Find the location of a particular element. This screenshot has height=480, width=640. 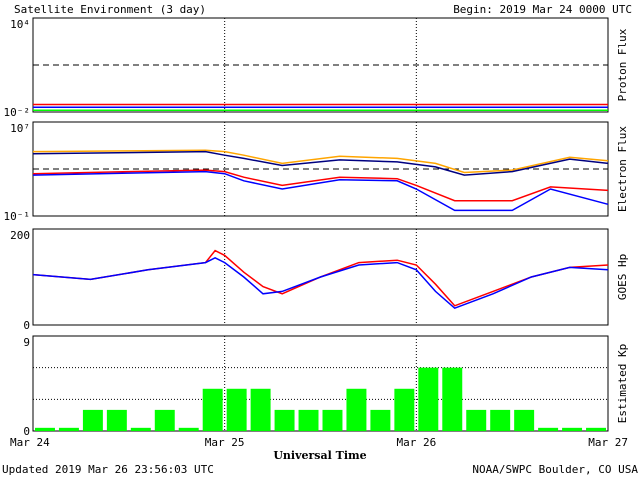

x-tick-label: Mar 26 is located at coordinates (416, 442).